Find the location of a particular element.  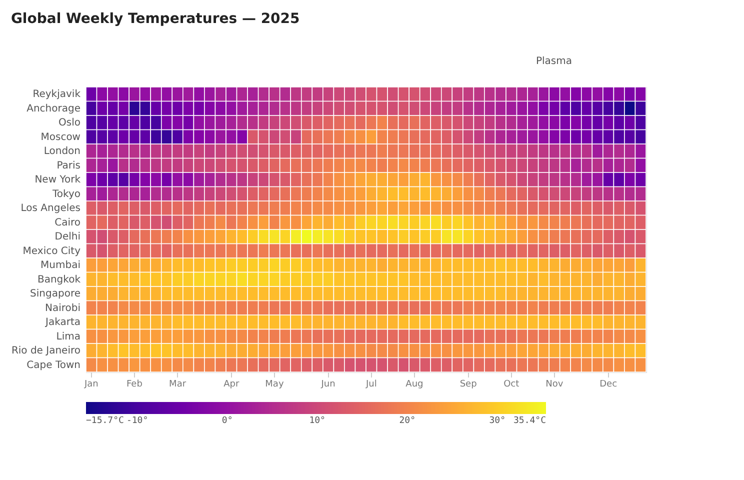

text: Plasma is located at coordinates (554, 61).